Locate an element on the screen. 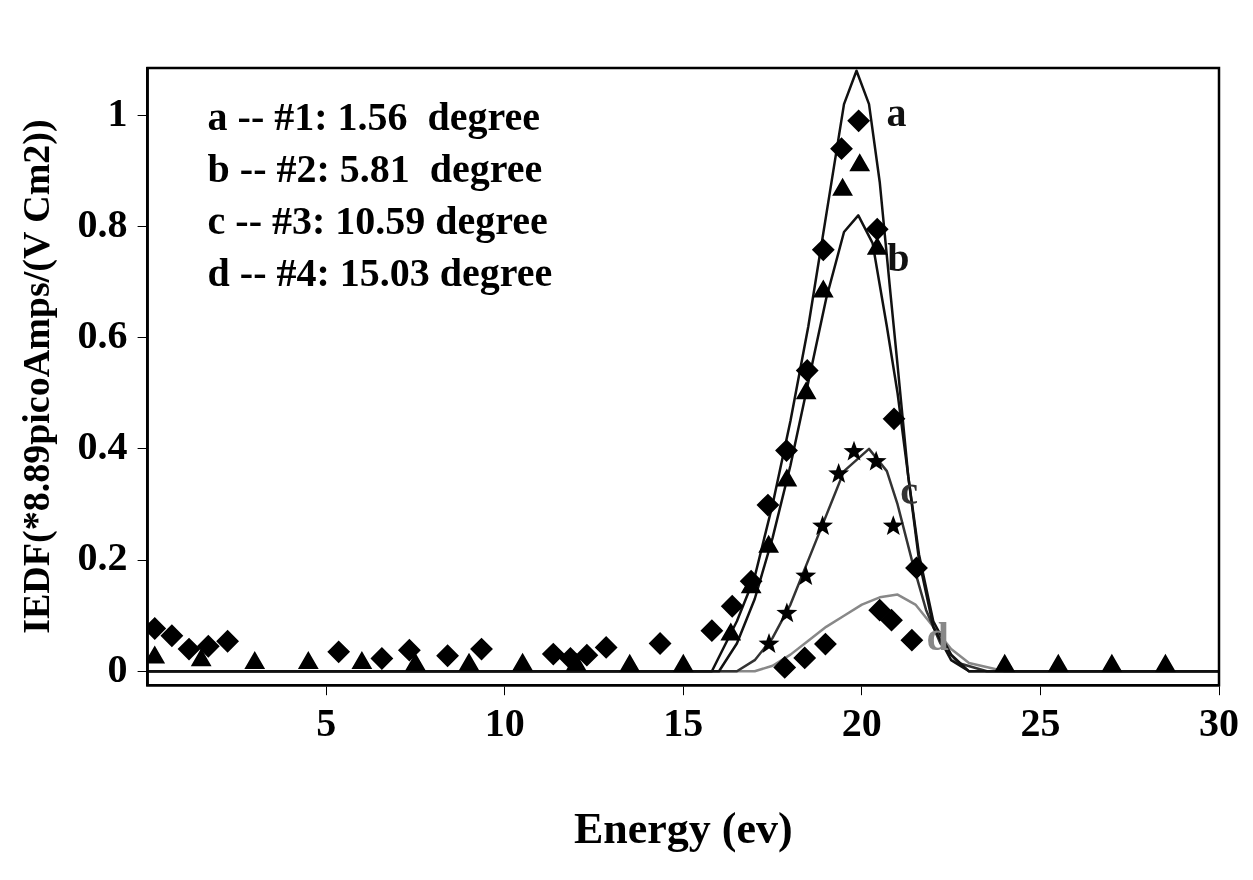 This screenshot has width=1253, height=880. y-tick-label: 0 is located at coordinates (117, 668).